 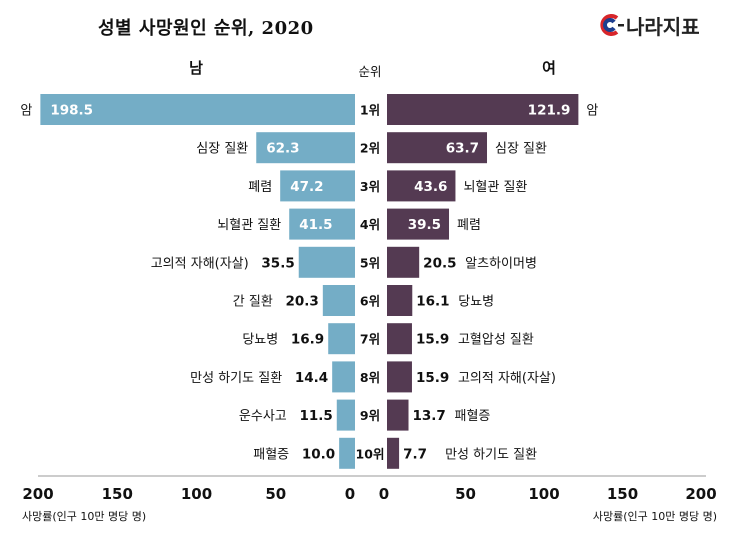 I want to click on female-cause-label: 폐렴, so click(x=469, y=225).